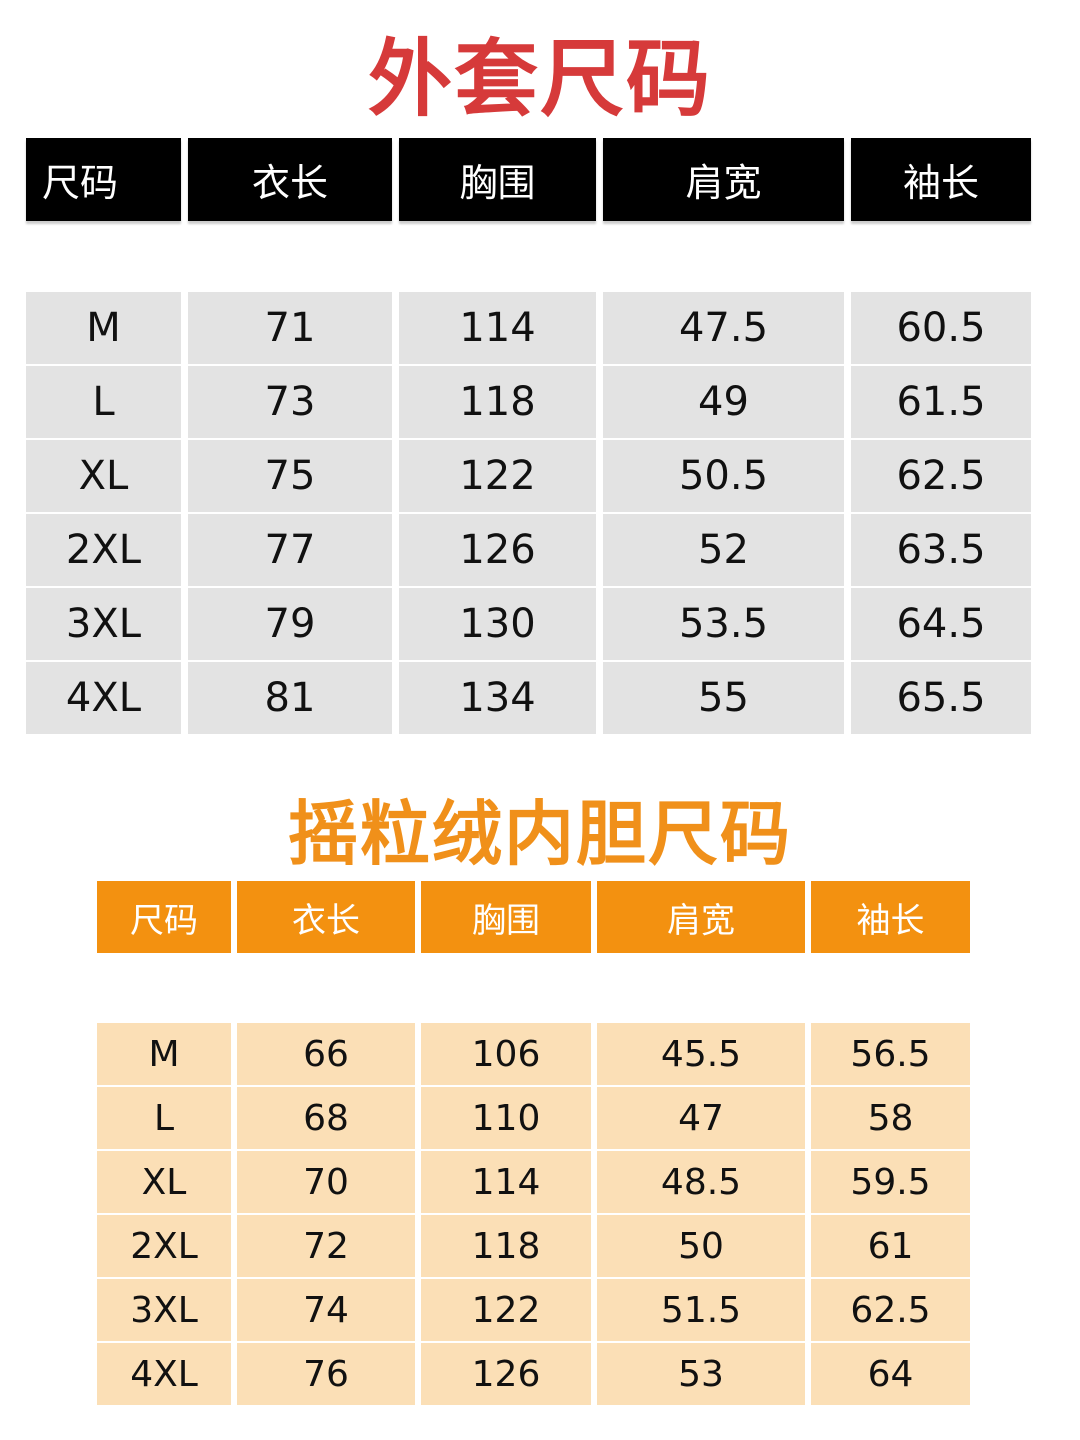 The height and width of the screenshot is (1440, 1080). I want to click on outer-size-table-header: 尺码 衣长 胸围 肩宽 袖长, so click(528, 179).